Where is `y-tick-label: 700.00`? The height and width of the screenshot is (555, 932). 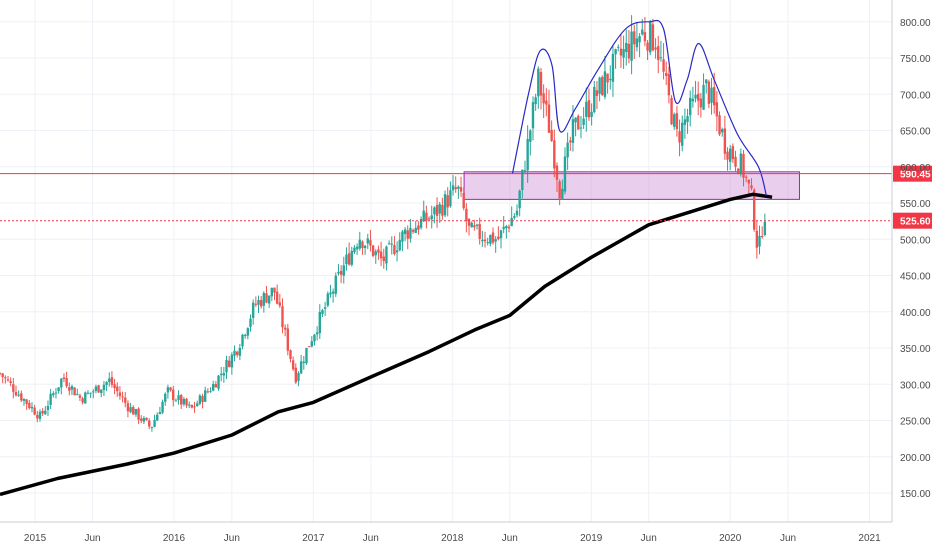
y-tick-label: 700.00 is located at coordinates (915, 95).